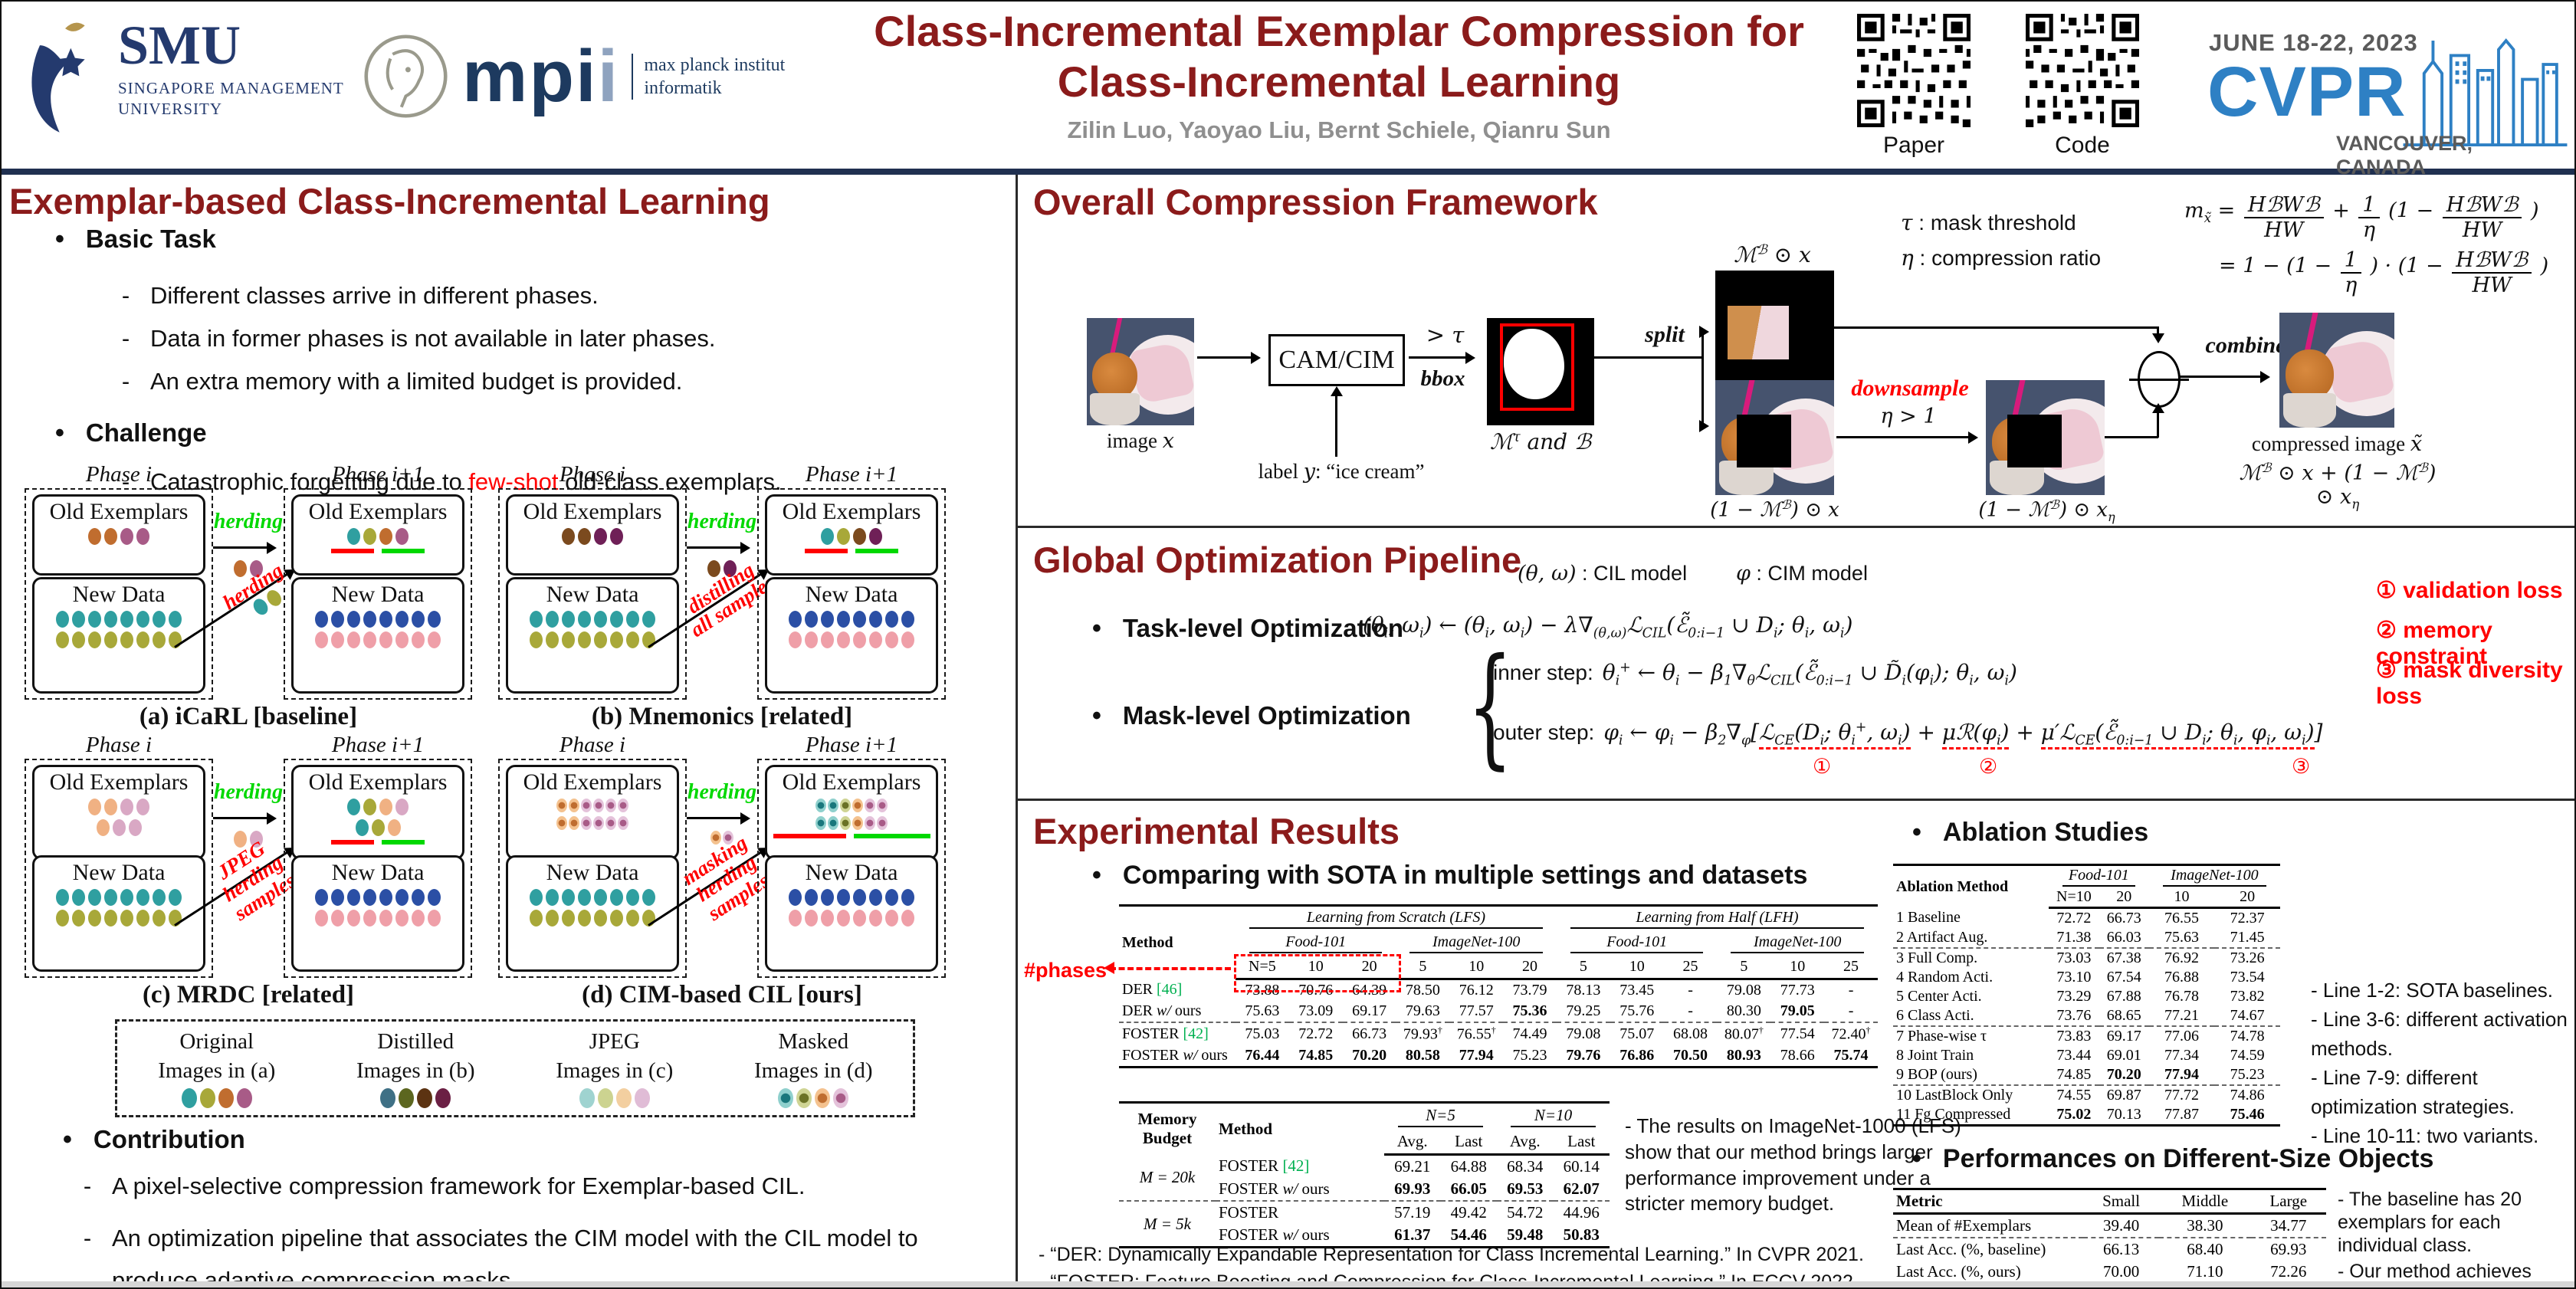 This screenshot has height=1289, width=2576. Describe the element at coordinates (1935, 1055) in the screenshot. I see `method-cell: 8 Joint Train` at that location.